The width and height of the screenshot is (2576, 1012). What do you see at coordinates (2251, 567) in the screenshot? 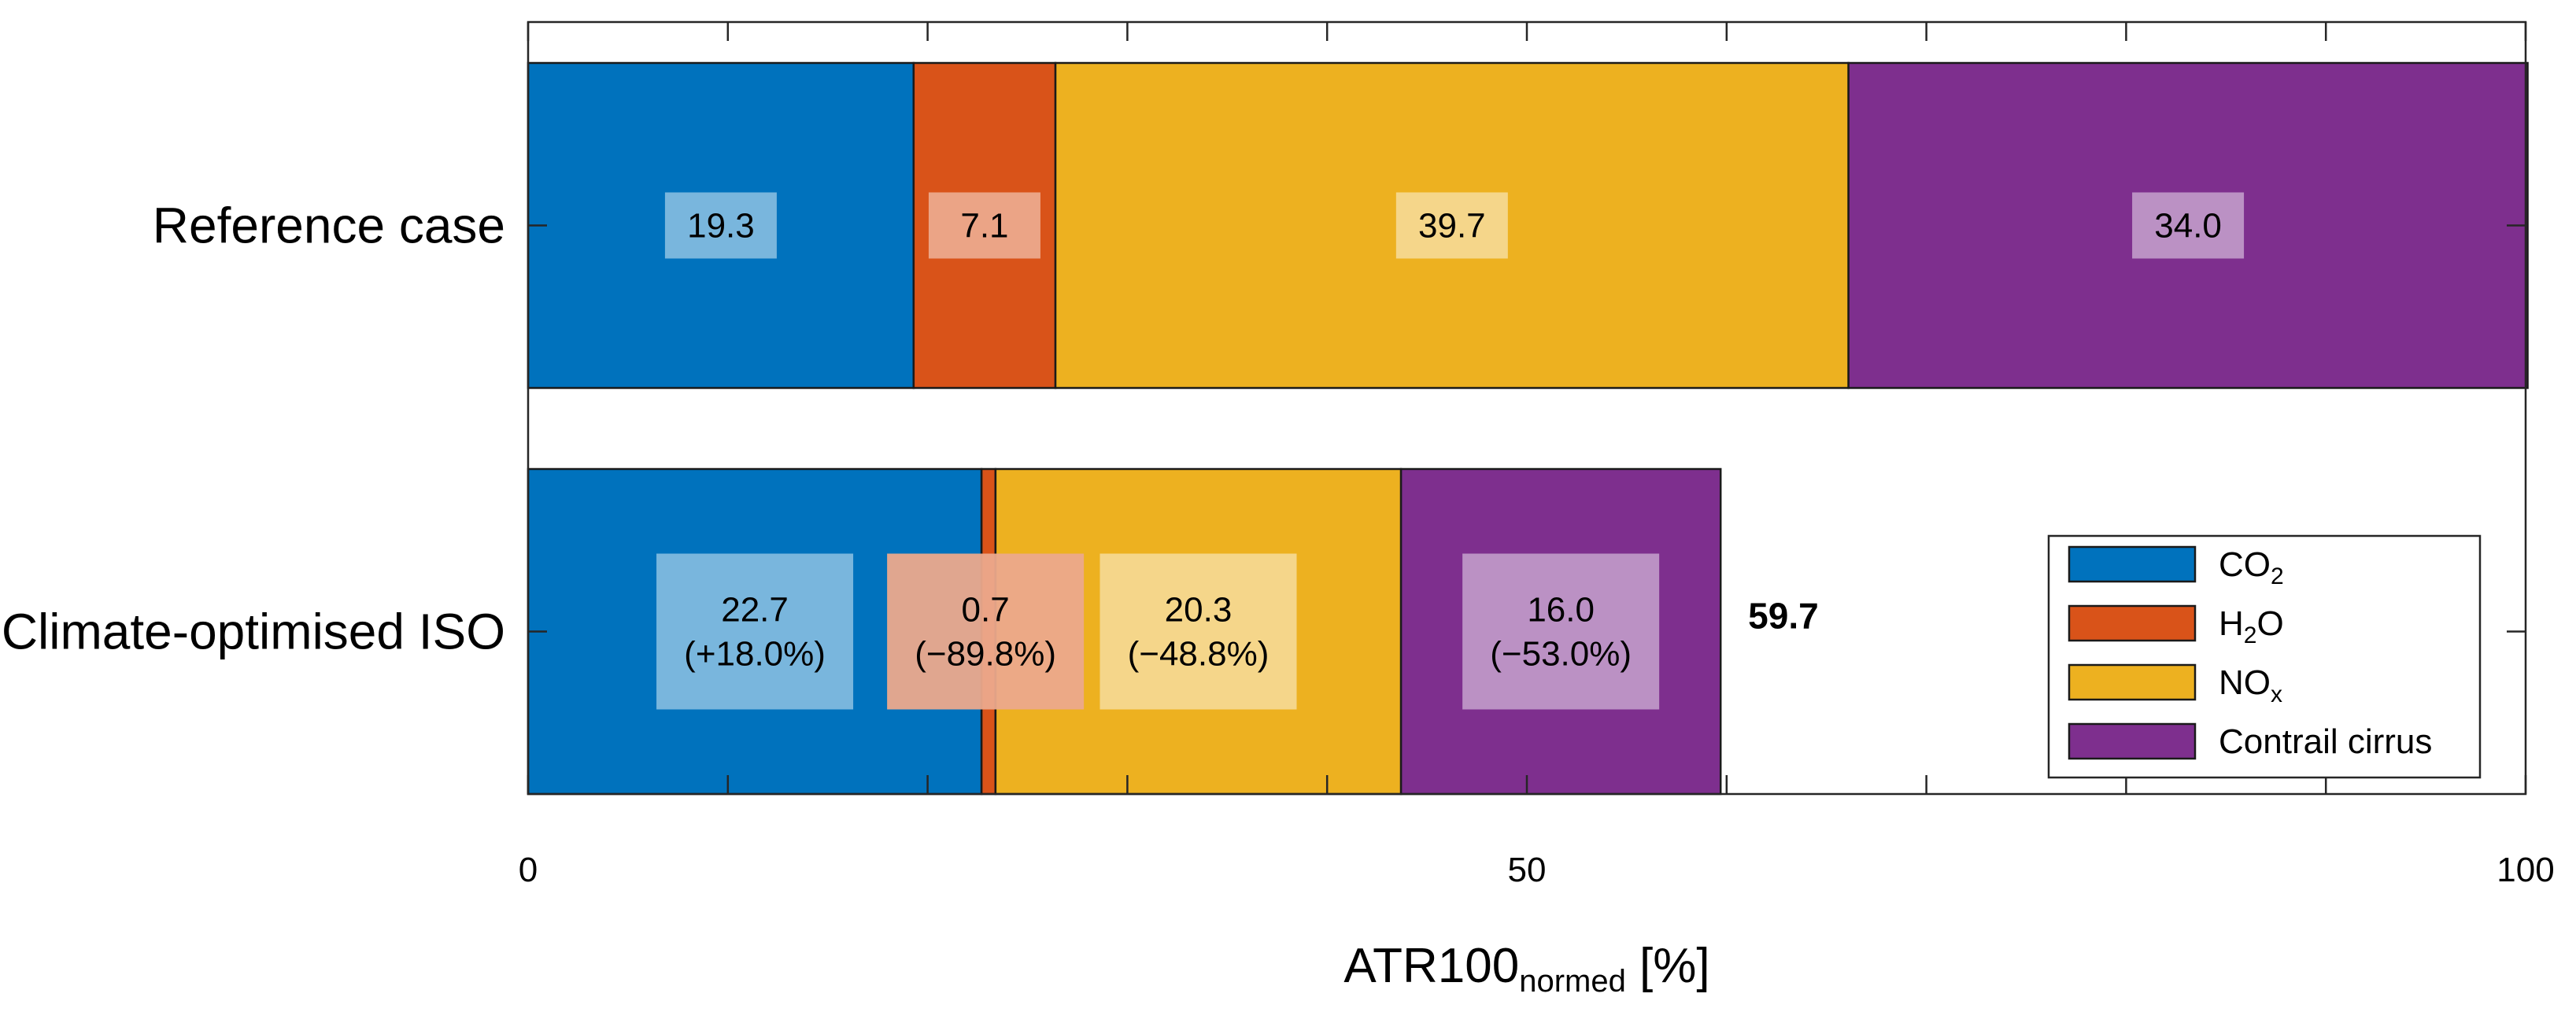
I see `legend-entry: CO2` at bounding box center [2251, 567].